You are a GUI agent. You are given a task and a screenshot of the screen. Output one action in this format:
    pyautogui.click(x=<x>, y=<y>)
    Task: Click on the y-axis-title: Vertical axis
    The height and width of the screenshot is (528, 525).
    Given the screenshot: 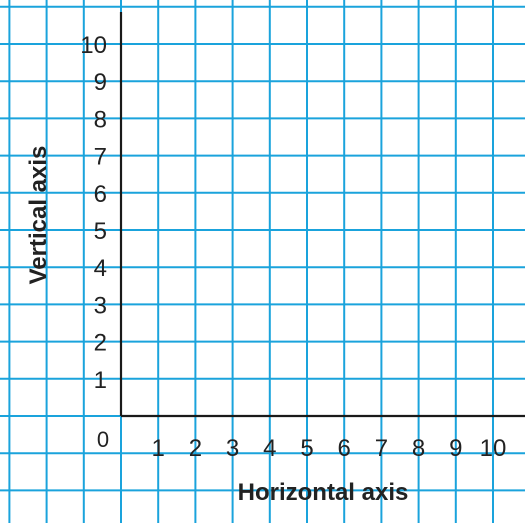 What is the action you would take?
    pyautogui.click(x=38, y=215)
    